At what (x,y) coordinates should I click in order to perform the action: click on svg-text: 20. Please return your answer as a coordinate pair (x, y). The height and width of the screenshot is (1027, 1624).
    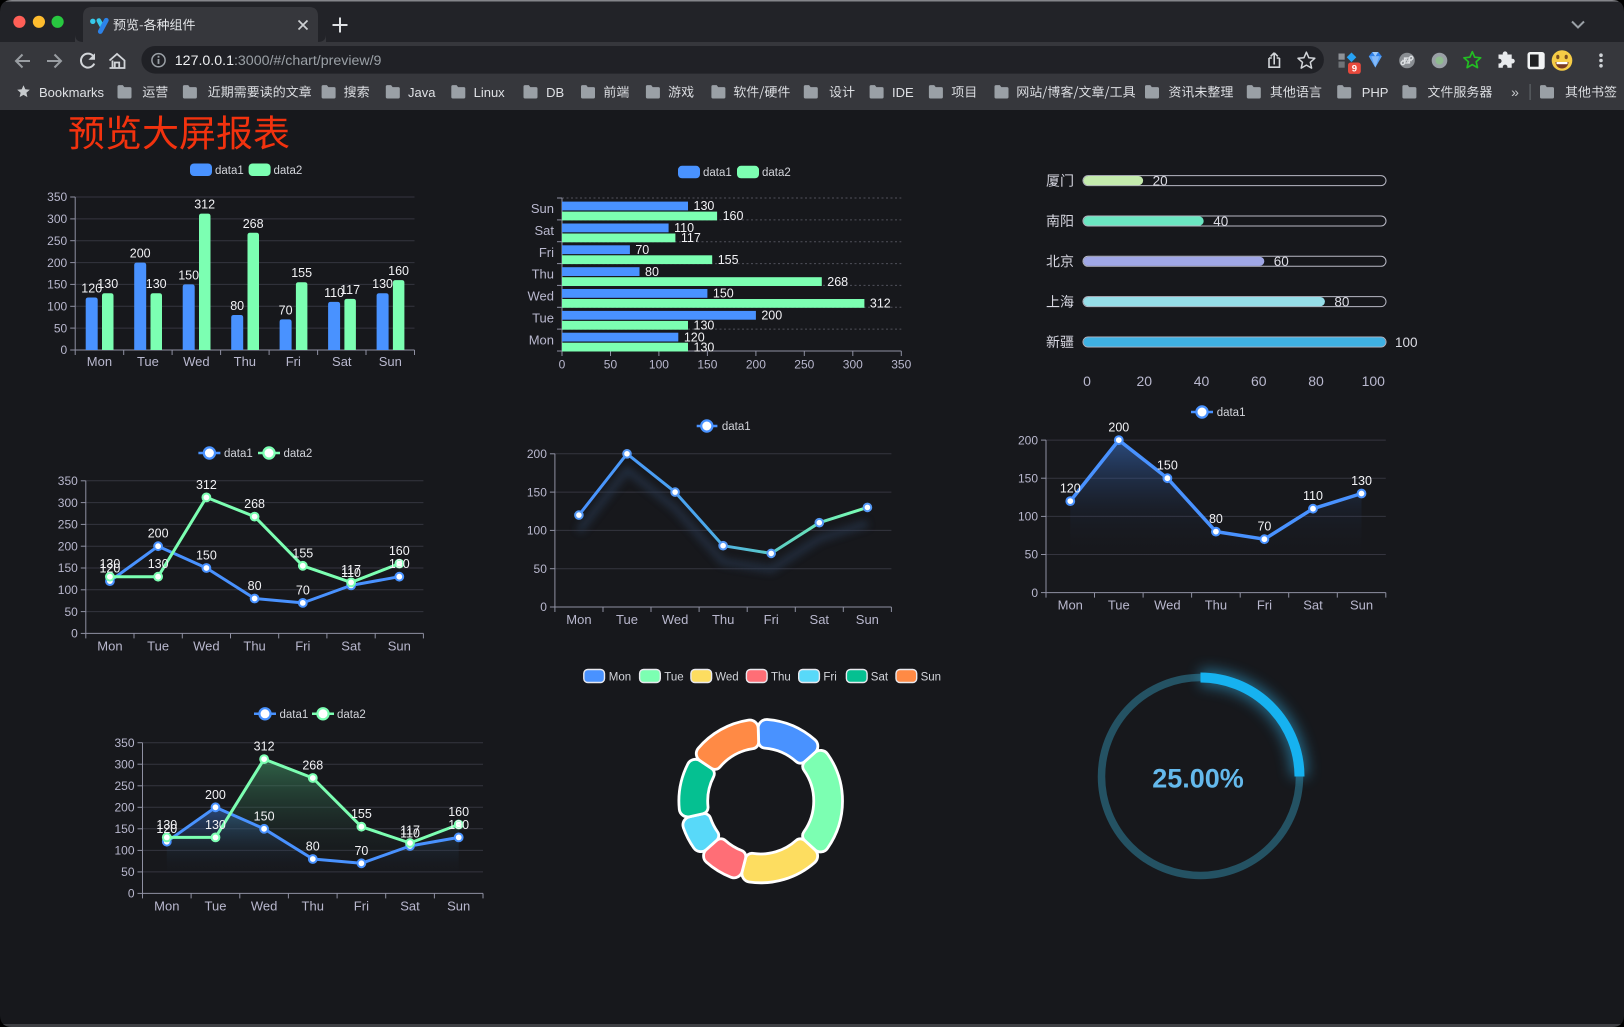
    Looking at the image, I should click on (1160, 180).